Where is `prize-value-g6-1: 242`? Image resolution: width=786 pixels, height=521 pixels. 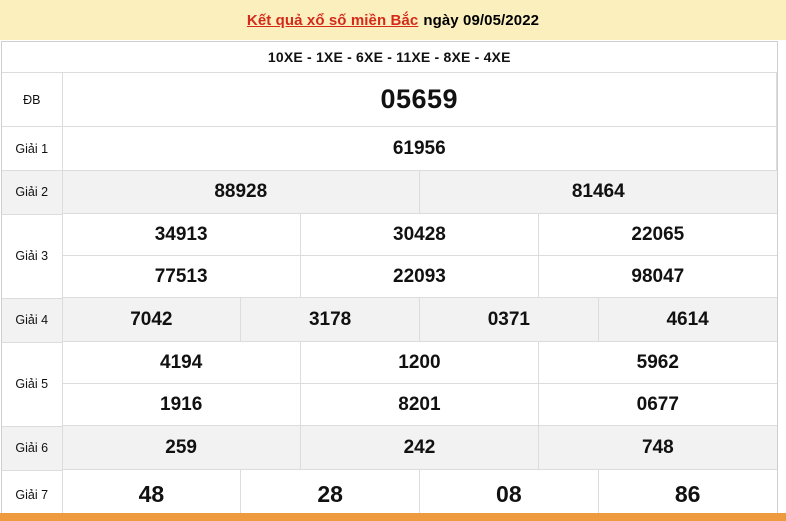
prize-value-g6-1: 242 is located at coordinates (419, 448).